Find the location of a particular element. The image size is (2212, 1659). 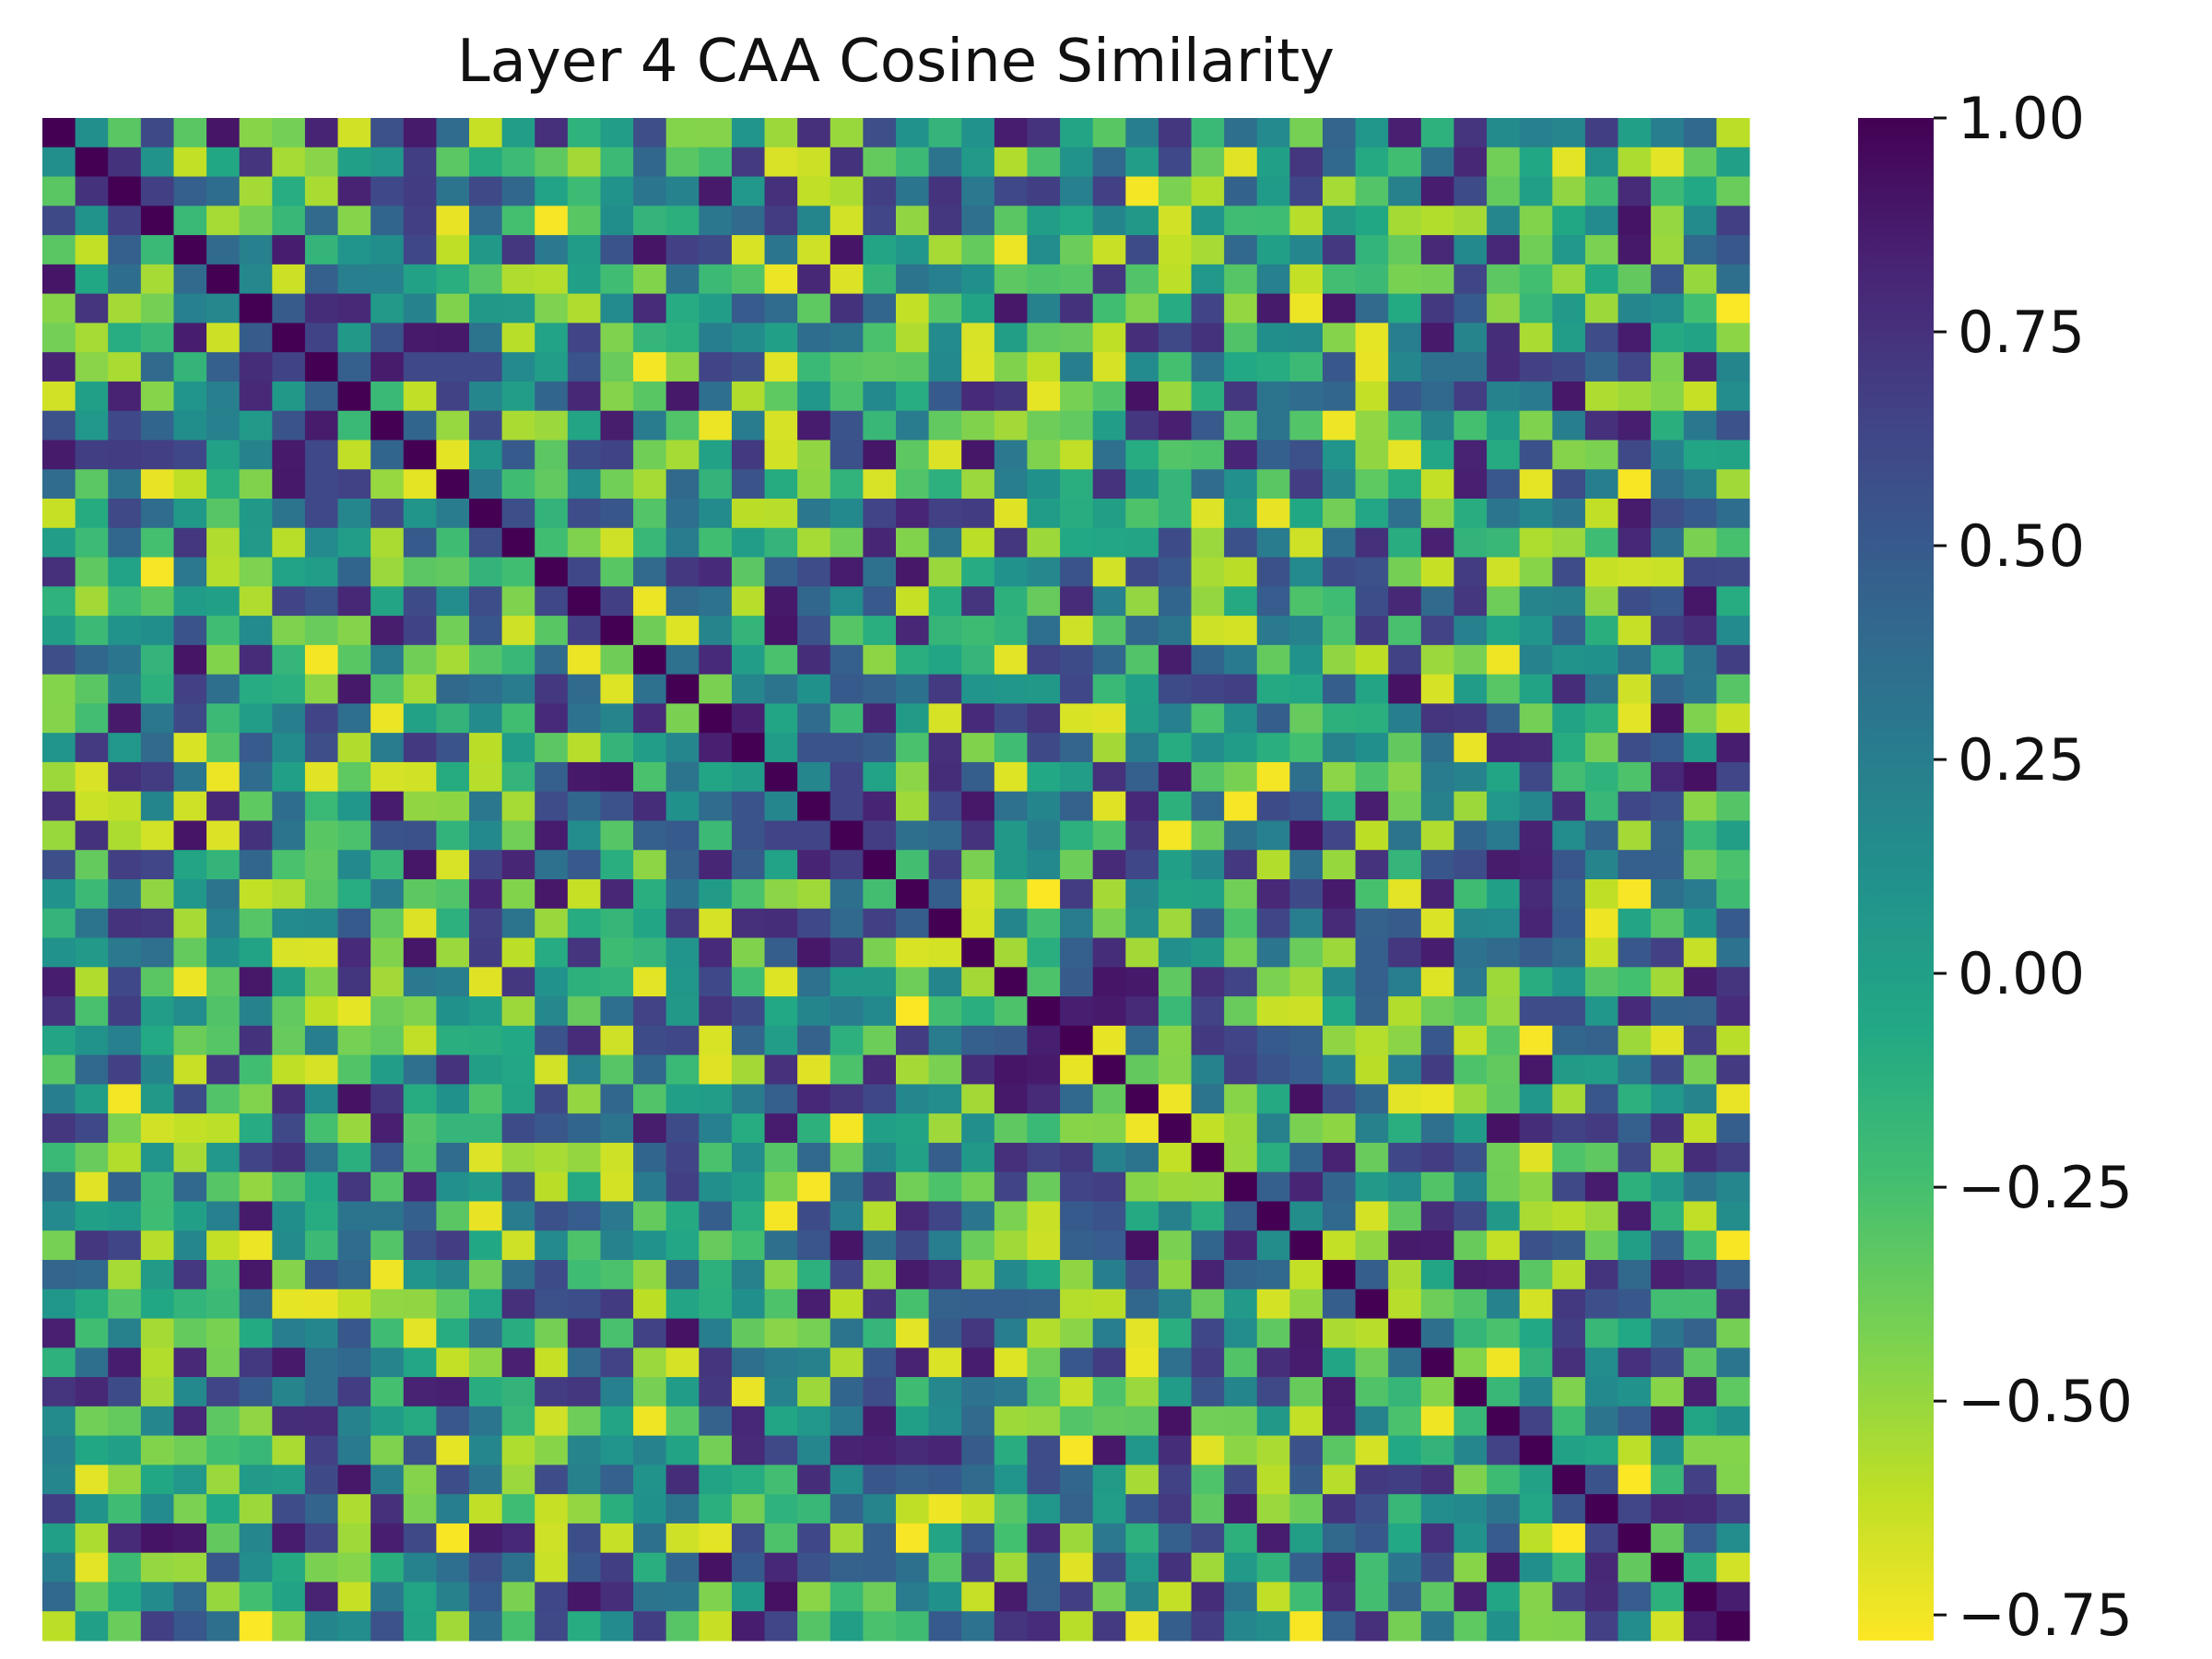

colorbar-tick-label: 0.00 is located at coordinates (2021, 973).